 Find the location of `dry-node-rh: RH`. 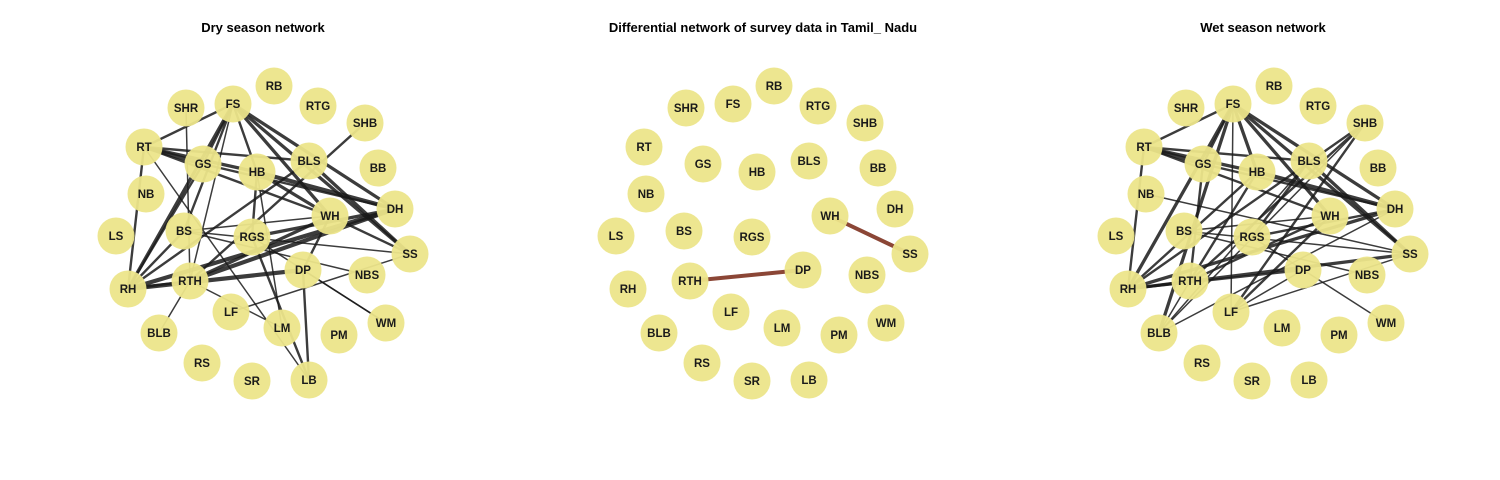

dry-node-rh: RH is located at coordinates (128, 289).